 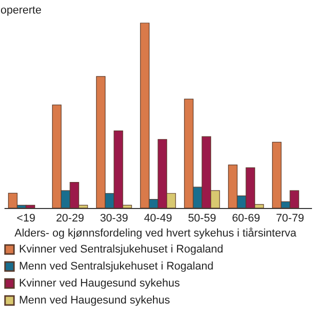 I want to click on x-tick-label: 50-59, so click(x=202, y=218).